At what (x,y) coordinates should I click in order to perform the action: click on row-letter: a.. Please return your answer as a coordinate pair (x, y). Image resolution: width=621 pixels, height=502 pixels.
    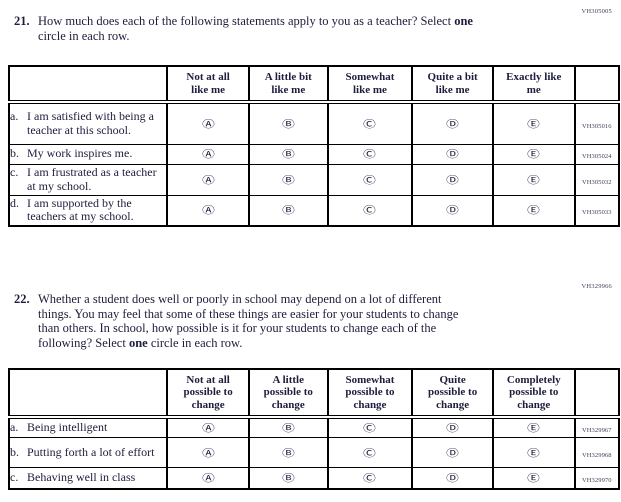
    Looking at the image, I should click on (14, 427).